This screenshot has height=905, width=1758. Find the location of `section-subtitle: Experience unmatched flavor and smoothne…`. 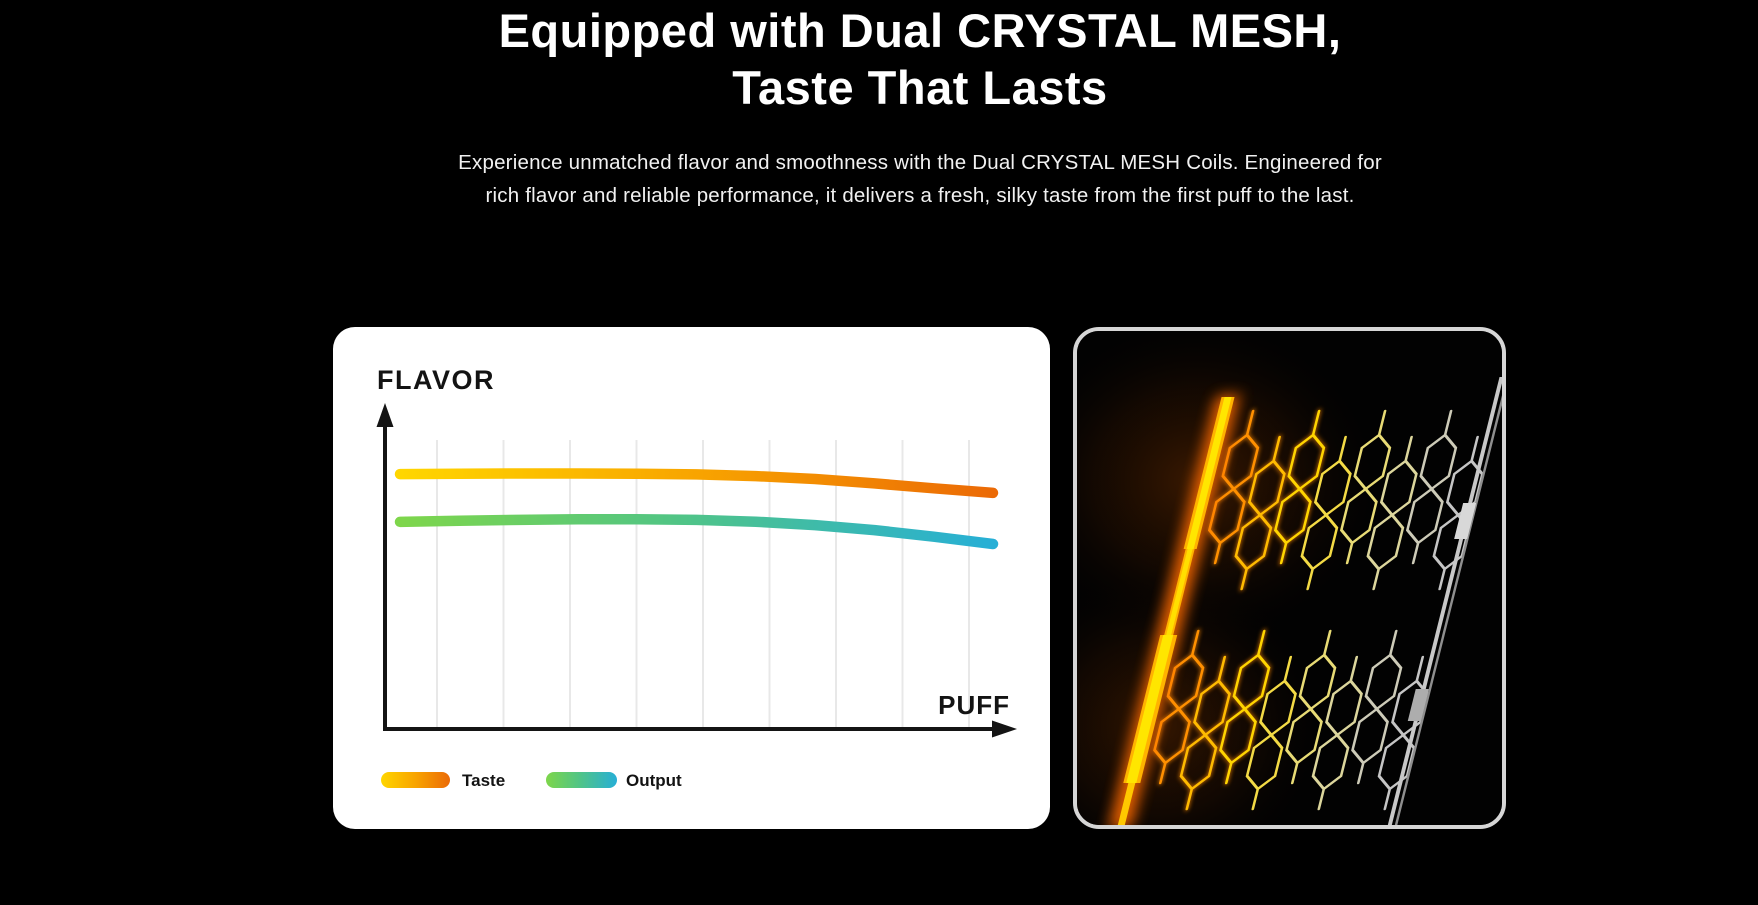

section-subtitle: Experience unmatched flavor and smoothne… is located at coordinates (920, 179).